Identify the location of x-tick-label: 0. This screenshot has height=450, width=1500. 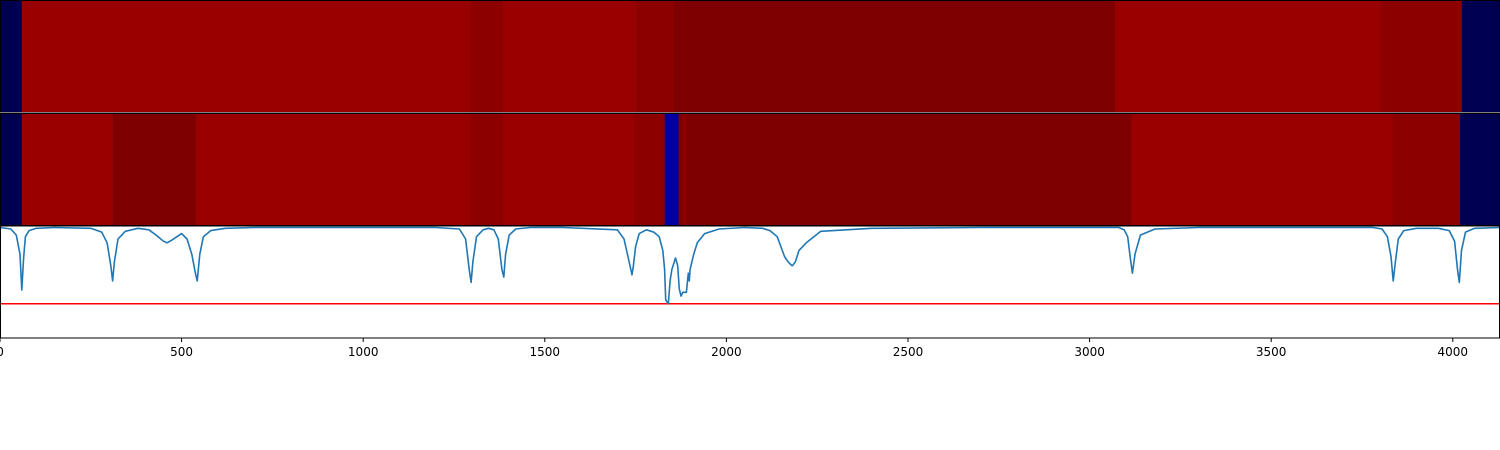
(2, 352).